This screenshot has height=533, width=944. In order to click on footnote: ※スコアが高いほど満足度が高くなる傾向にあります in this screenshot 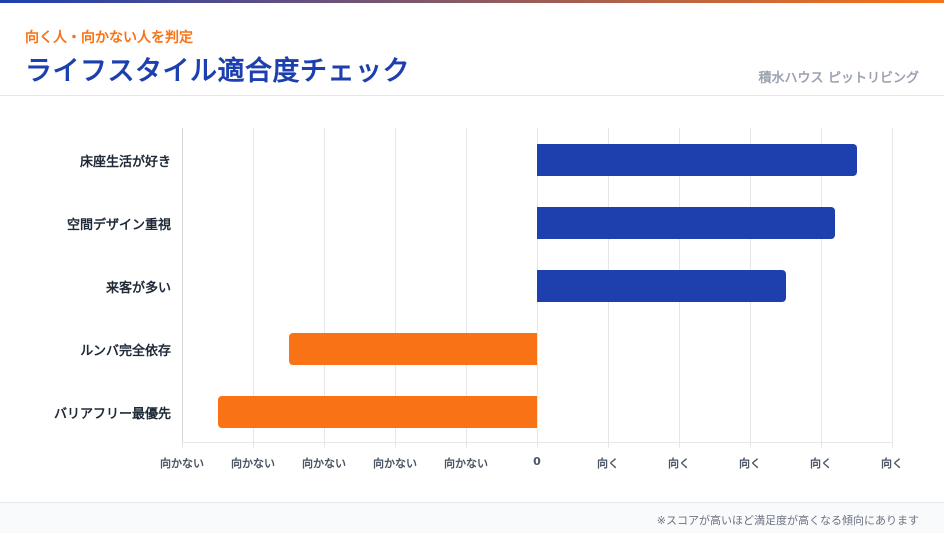, I will do `click(787, 520)`.